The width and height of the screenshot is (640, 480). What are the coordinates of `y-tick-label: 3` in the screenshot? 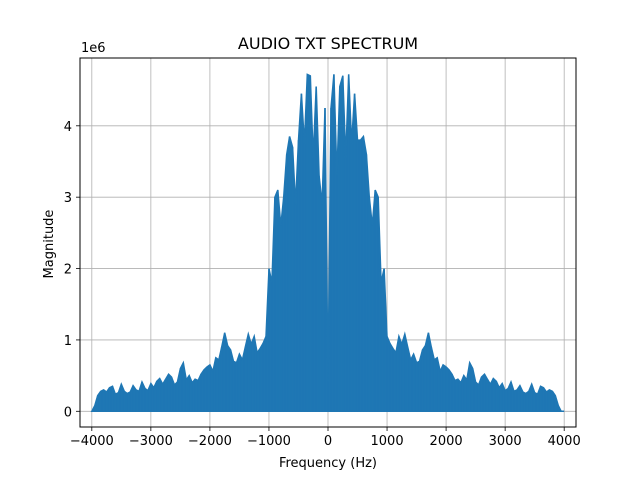 It's located at (68, 198).